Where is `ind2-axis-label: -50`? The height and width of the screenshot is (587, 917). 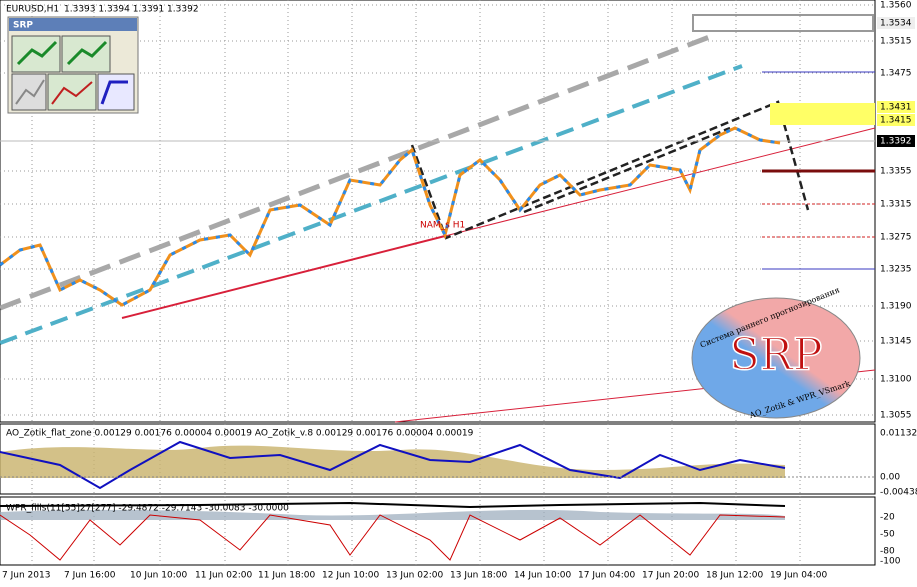
ind2-axis-label: -50 is located at coordinates (887, 535).